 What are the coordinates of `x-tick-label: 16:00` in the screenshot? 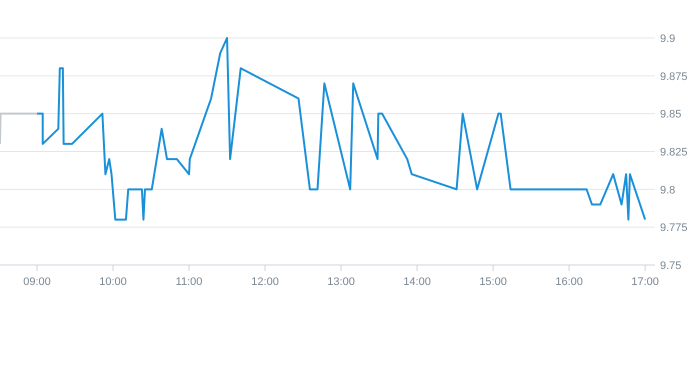 It's located at (569, 282).